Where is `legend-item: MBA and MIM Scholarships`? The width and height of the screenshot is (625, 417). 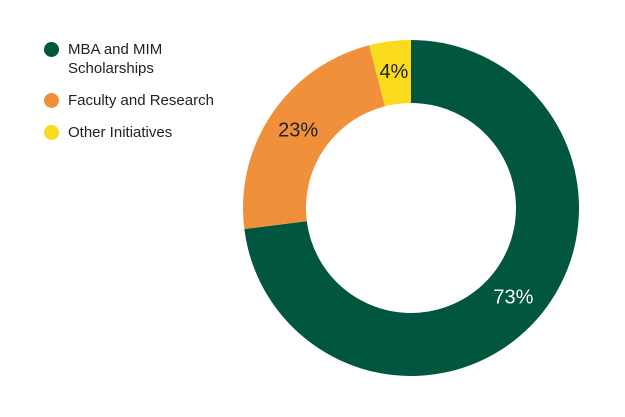 legend-item: MBA and MIM Scholarships is located at coordinates (129, 59).